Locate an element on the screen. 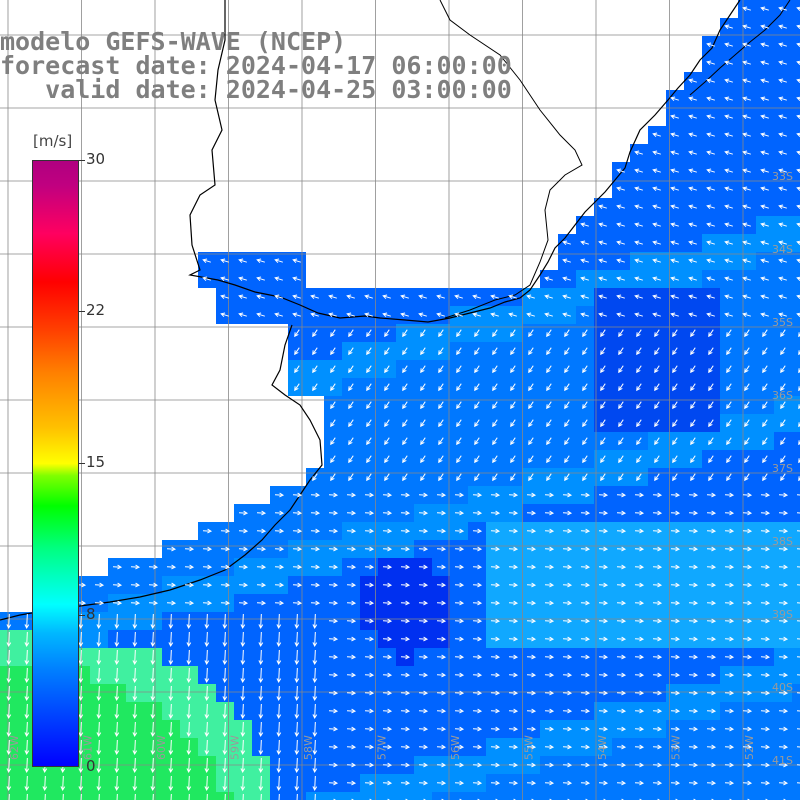 The image size is (800, 800). colorbar-tick-mark is located at coordinates (82, 463).